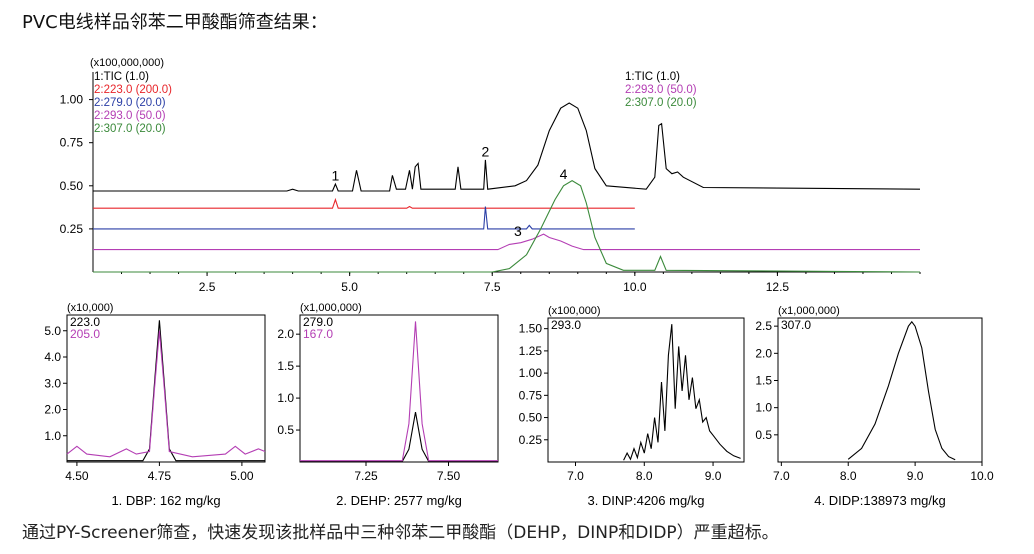 The image size is (1034, 554). I want to click on panel-4-y-tick-label: 1.0, so click(763, 408).